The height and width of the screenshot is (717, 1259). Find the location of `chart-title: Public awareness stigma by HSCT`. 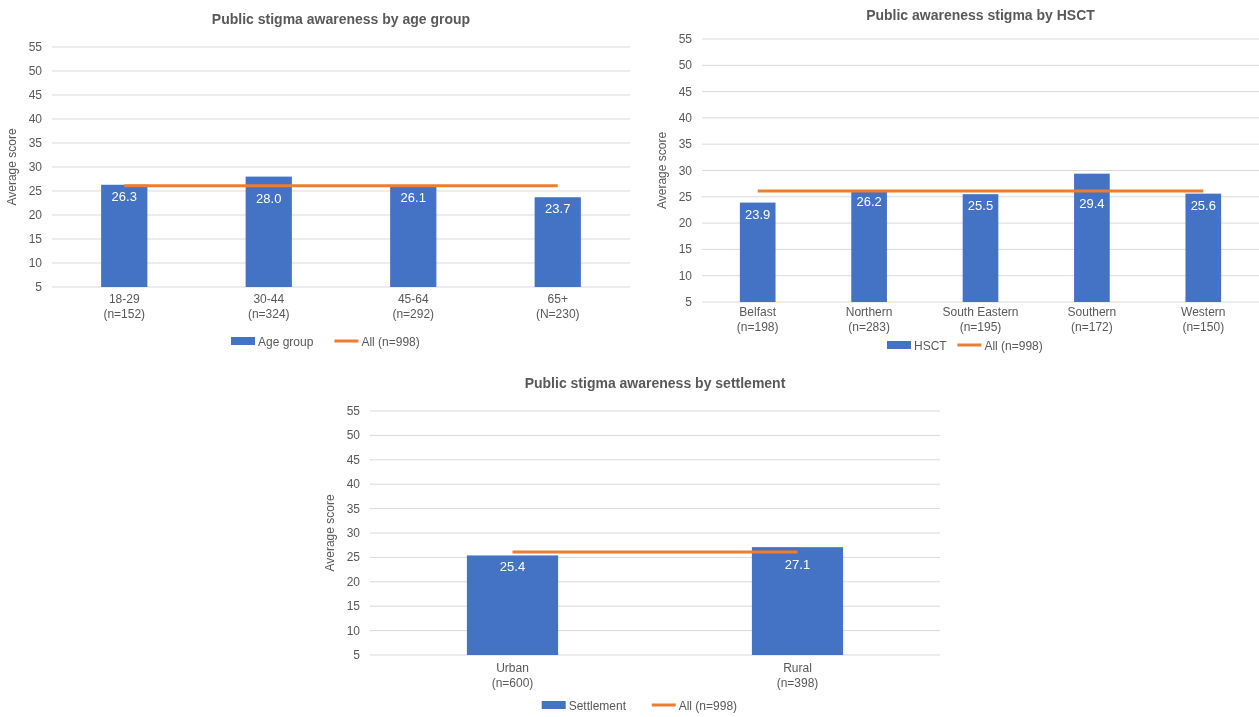

chart-title: Public awareness stigma by HSCT is located at coordinates (981, 15).